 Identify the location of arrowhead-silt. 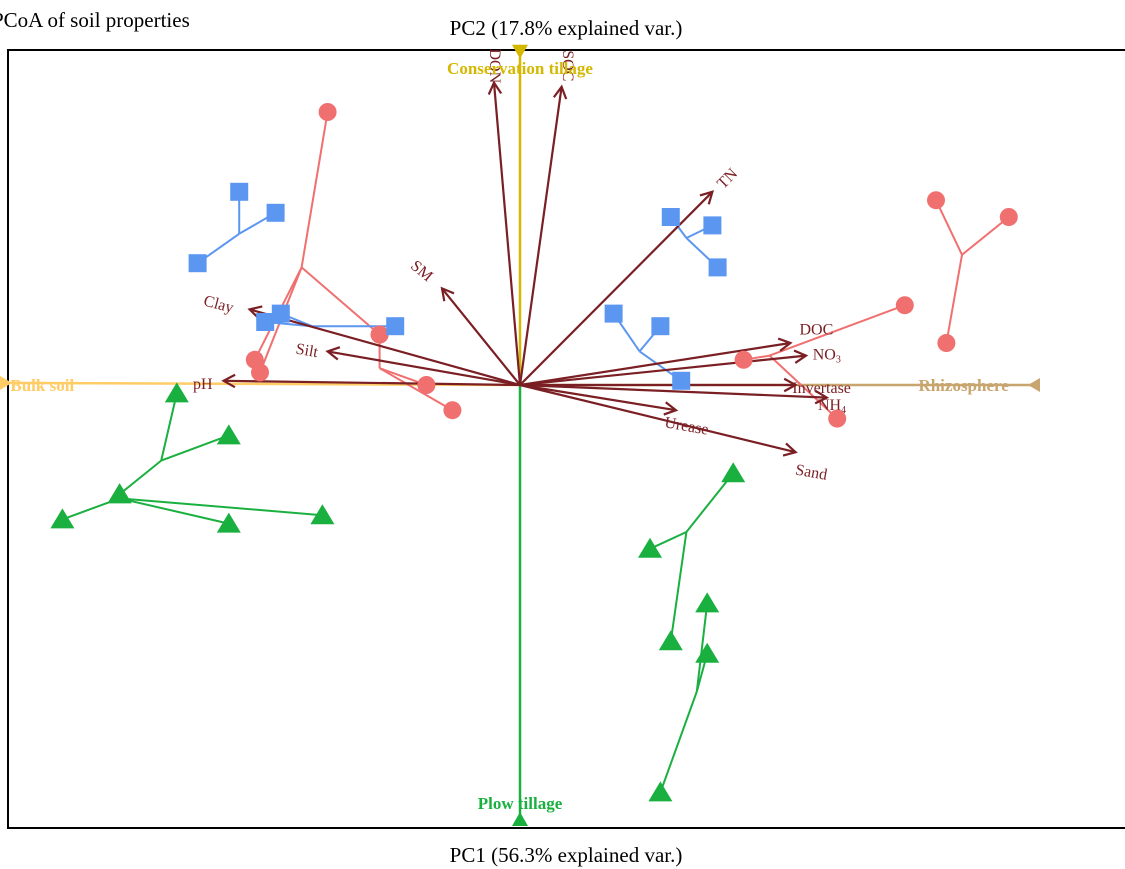
(333, 353).